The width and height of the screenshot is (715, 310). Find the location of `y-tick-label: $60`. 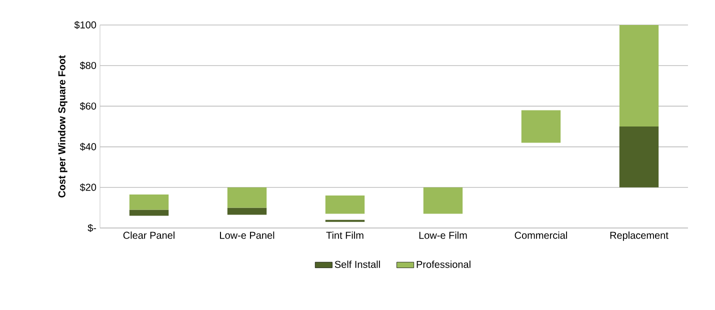

y-tick-label: $60 is located at coordinates (88, 106).